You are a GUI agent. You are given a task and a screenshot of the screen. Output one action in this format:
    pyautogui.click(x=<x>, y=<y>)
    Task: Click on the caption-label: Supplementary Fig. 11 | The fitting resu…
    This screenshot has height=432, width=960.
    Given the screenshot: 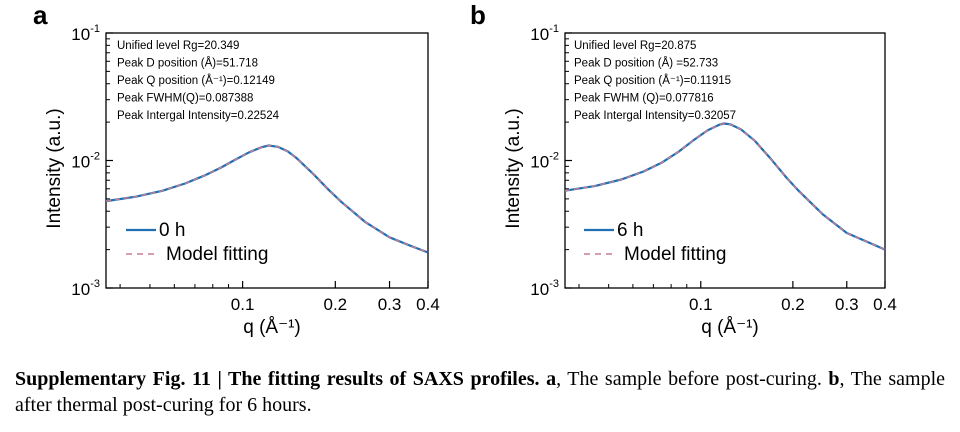 What is the action you would take?
    pyautogui.click(x=277, y=379)
    